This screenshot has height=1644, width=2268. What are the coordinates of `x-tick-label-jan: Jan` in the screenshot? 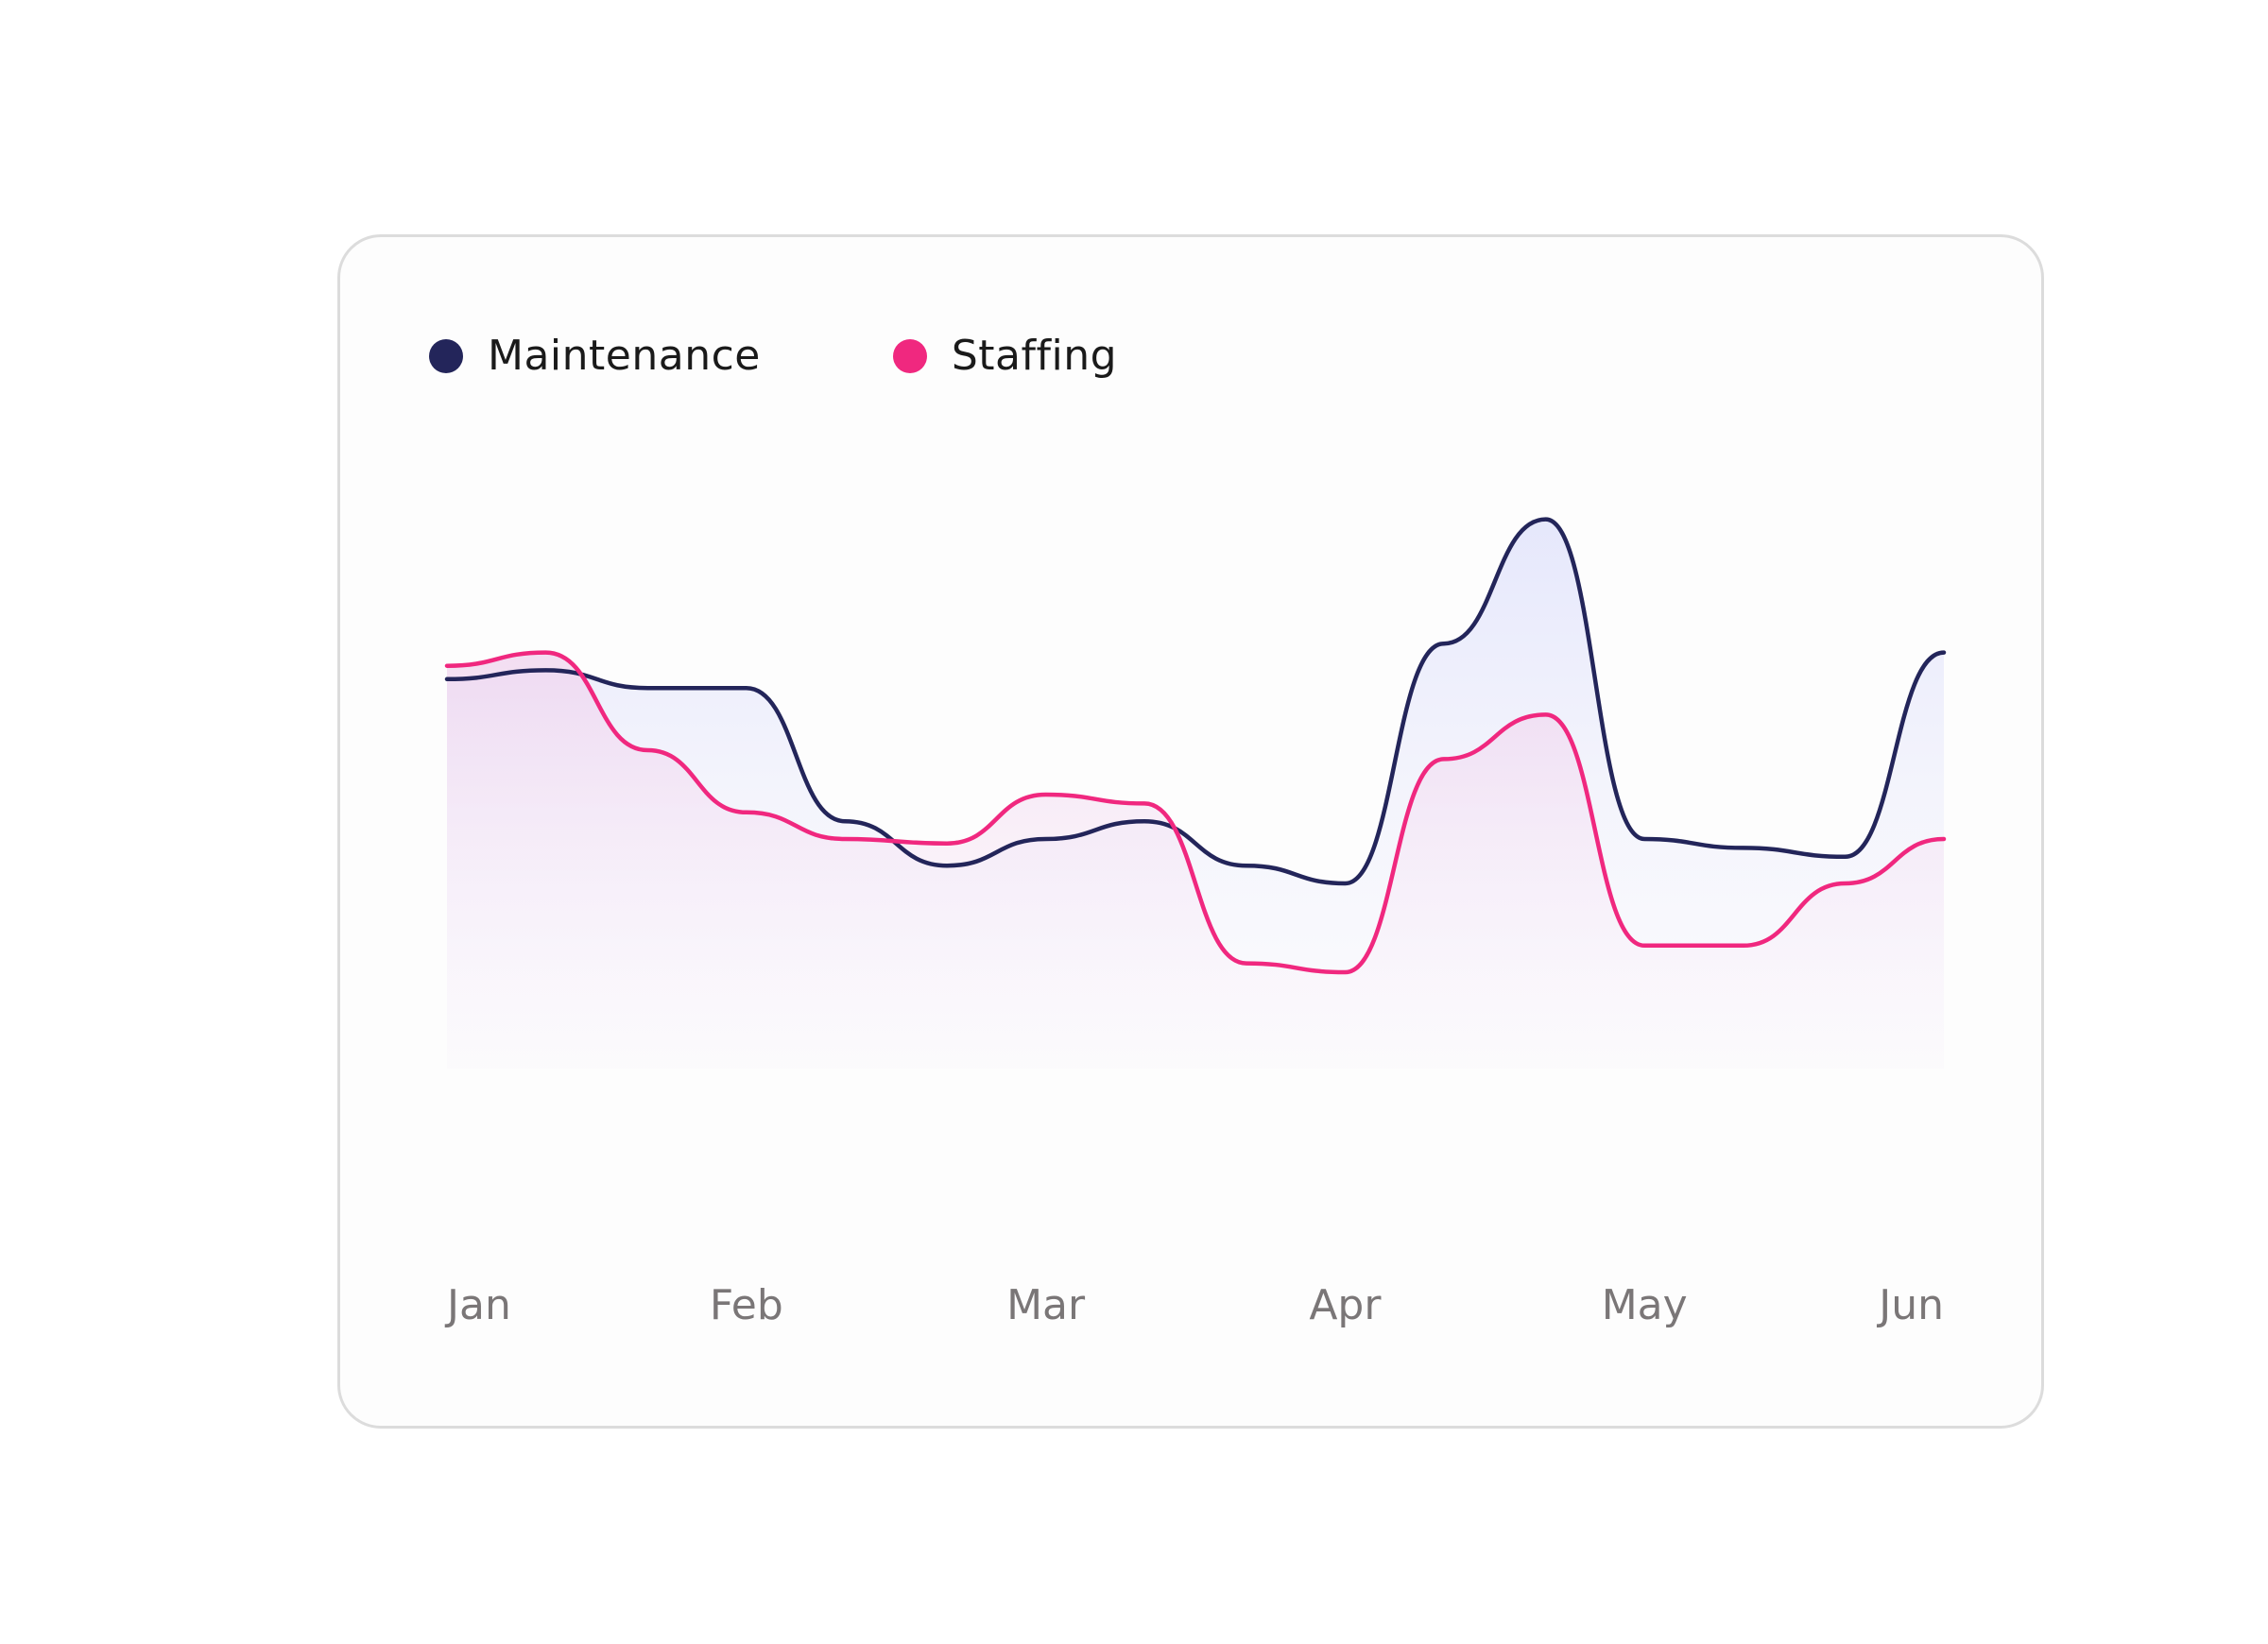 It's located at (477, 1305).